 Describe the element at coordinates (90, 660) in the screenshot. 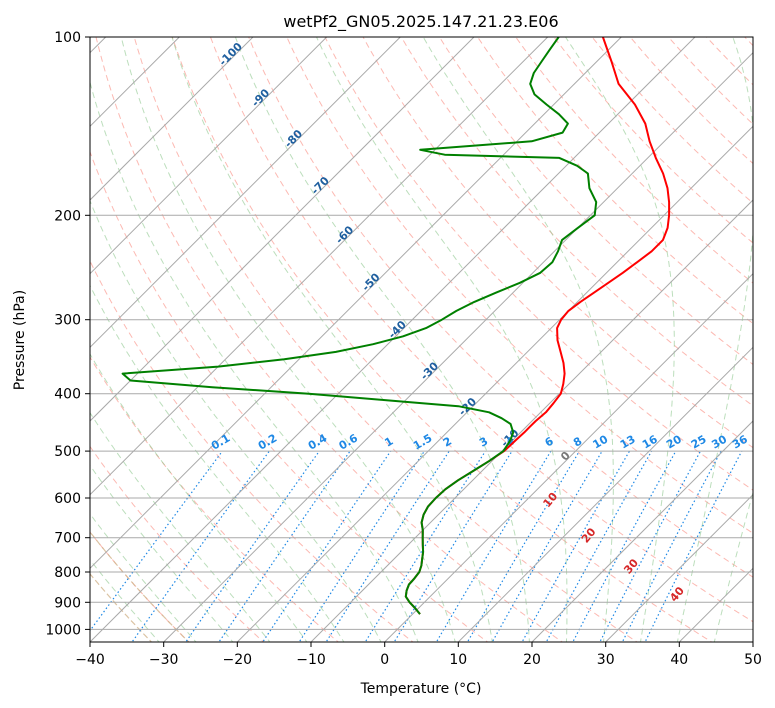

I see `x-tick-label: −40` at that location.